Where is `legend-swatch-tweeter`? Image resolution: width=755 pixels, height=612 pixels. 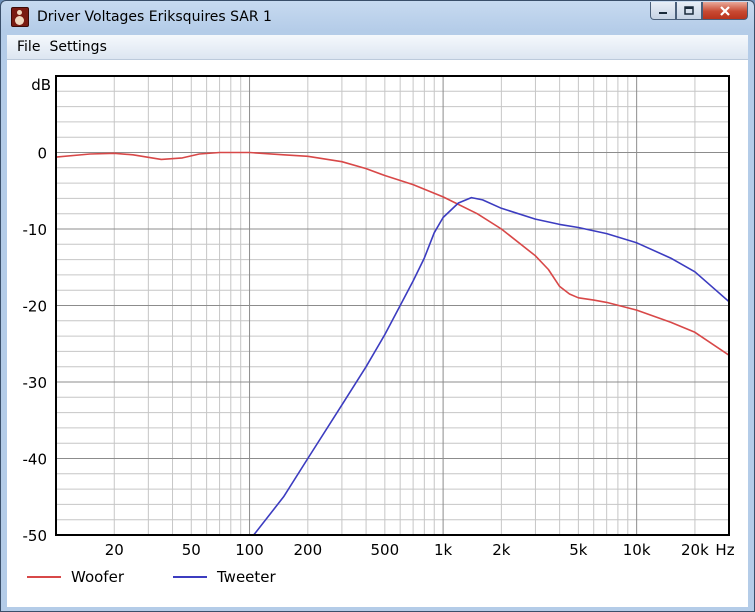 legend-swatch-tweeter is located at coordinates (190, 577).